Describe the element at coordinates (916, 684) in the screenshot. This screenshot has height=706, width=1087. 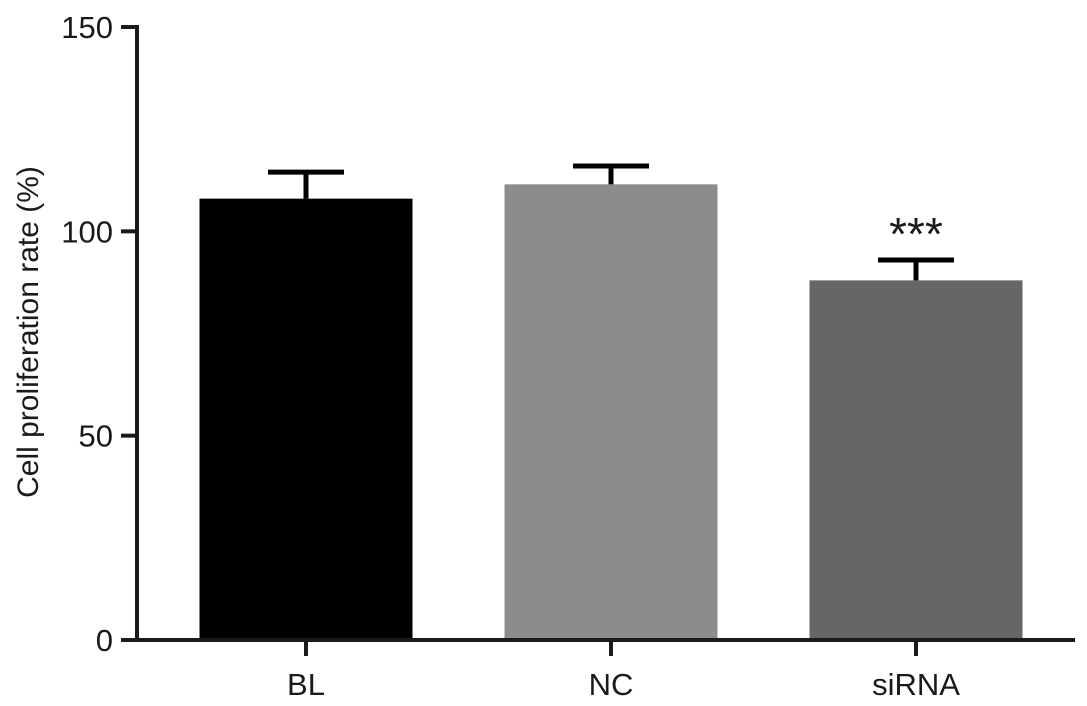
I see `x-tick-label: siRNA` at that location.